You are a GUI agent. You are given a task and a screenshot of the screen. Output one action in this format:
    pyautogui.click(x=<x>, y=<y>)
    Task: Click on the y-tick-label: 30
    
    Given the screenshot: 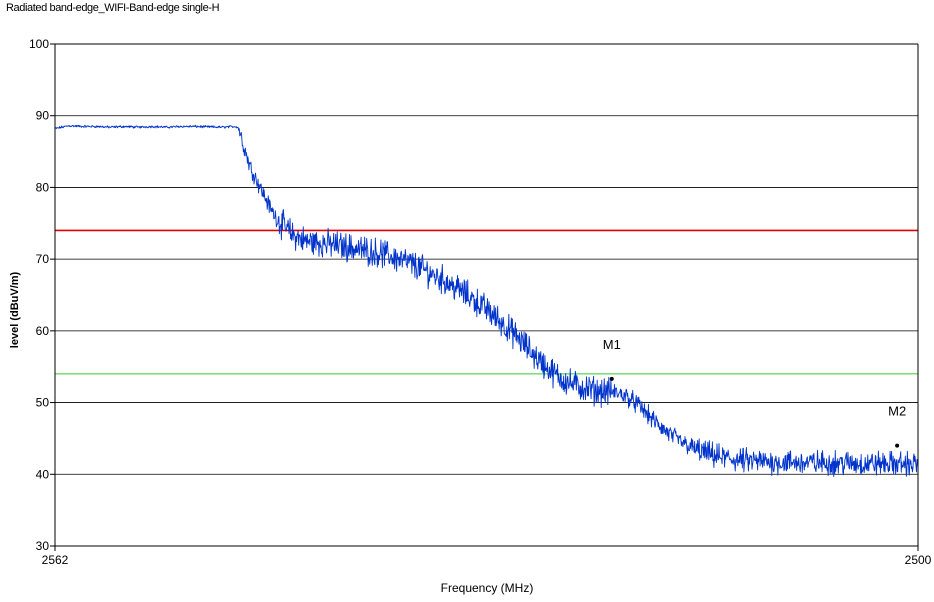 What is the action you would take?
    pyautogui.click(x=43, y=546)
    